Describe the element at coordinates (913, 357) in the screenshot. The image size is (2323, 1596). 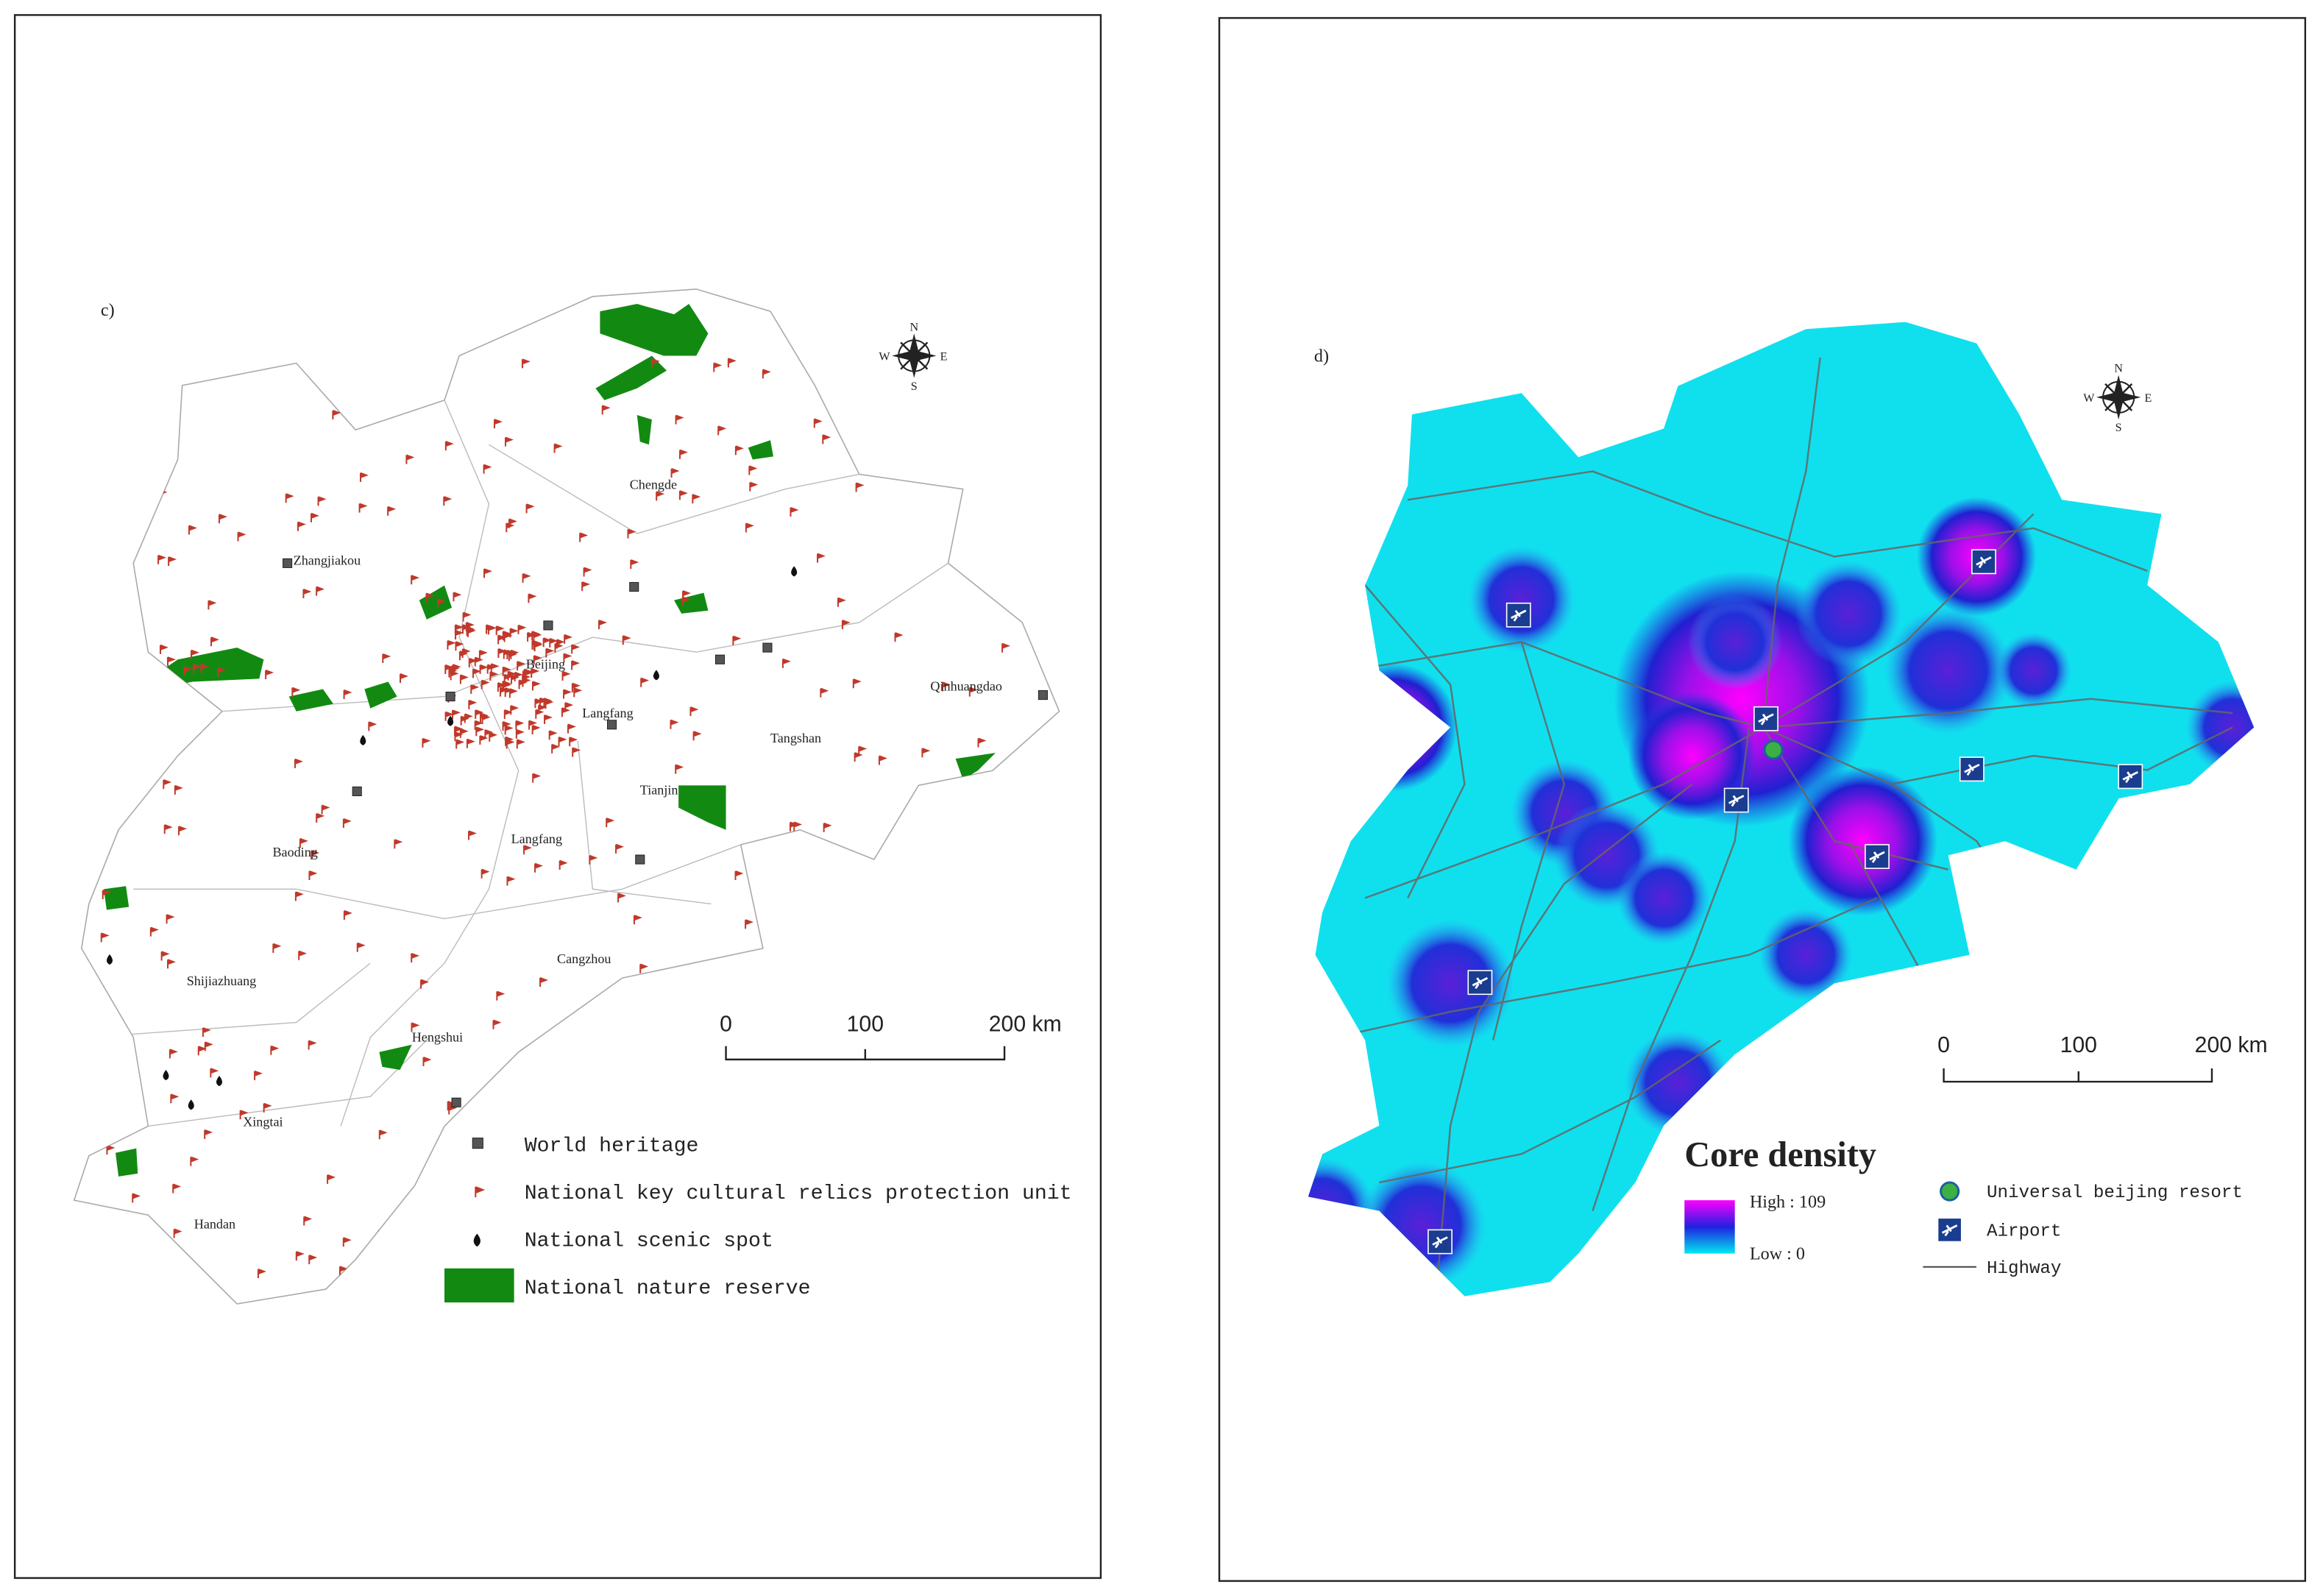
I see `compass: N S E W` at that location.